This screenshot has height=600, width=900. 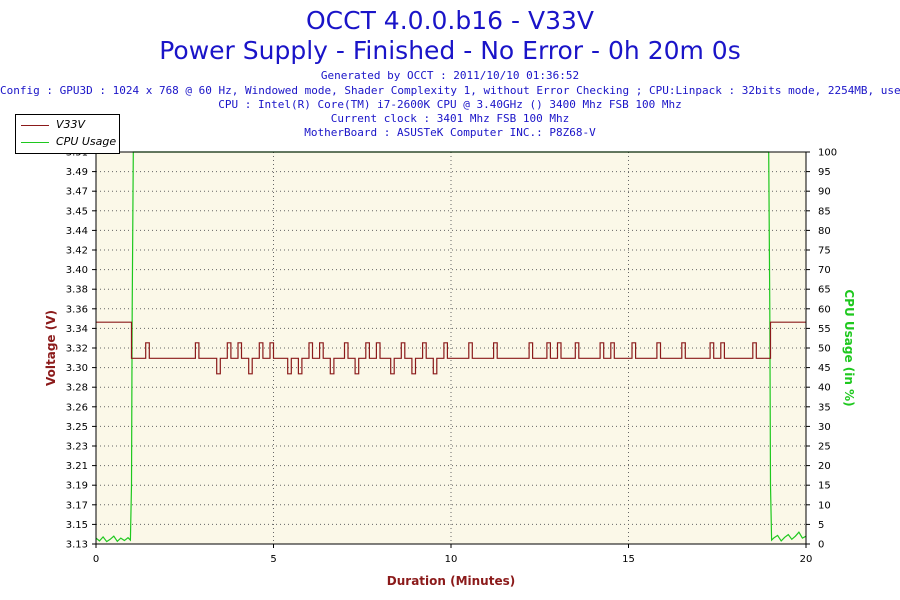 I want to click on x-tick-label: 5, so click(x=273, y=559).